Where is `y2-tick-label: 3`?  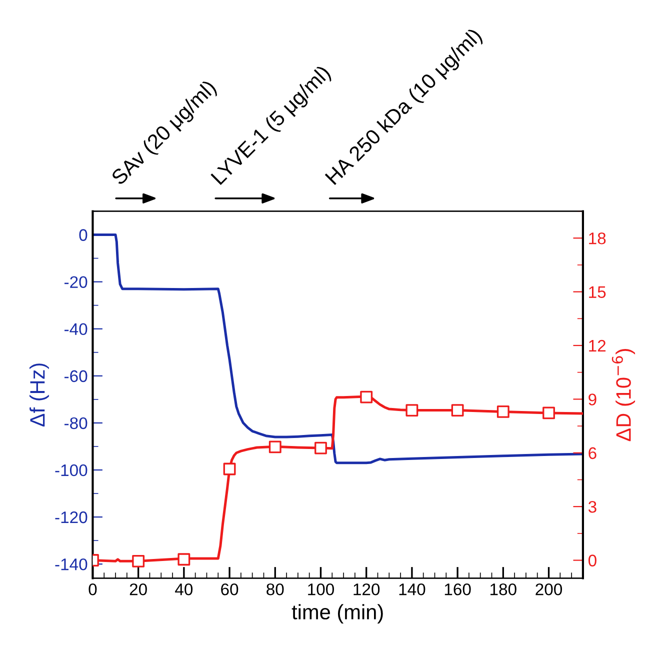 y2-tick-label: 3 is located at coordinates (592, 506).